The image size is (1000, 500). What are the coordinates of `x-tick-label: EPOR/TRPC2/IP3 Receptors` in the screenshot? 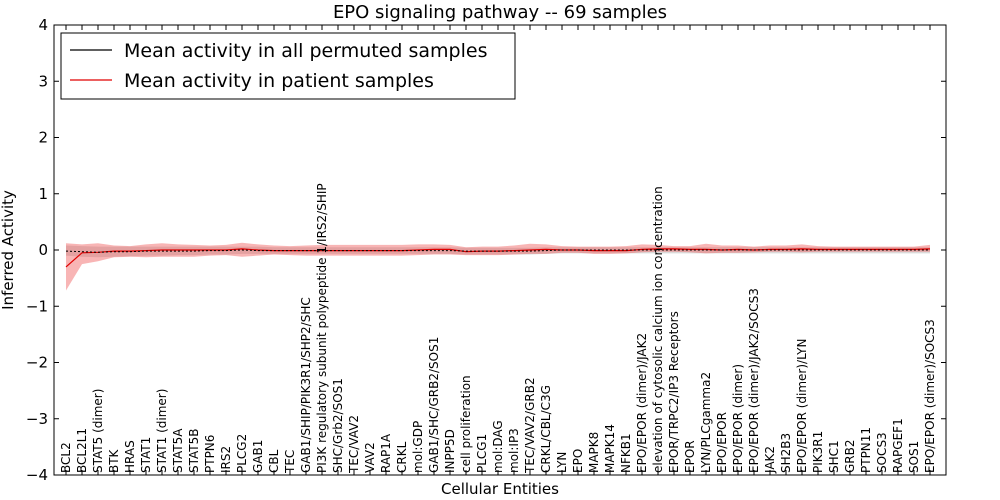 It's located at (674, 392).